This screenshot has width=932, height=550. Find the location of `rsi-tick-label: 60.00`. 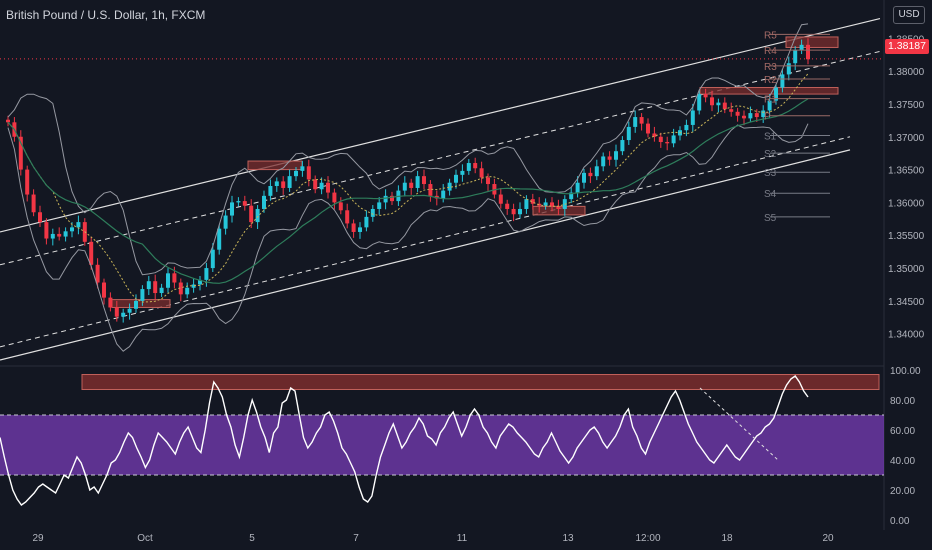

rsi-tick-label: 60.00 is located at coordinates (902, 431).